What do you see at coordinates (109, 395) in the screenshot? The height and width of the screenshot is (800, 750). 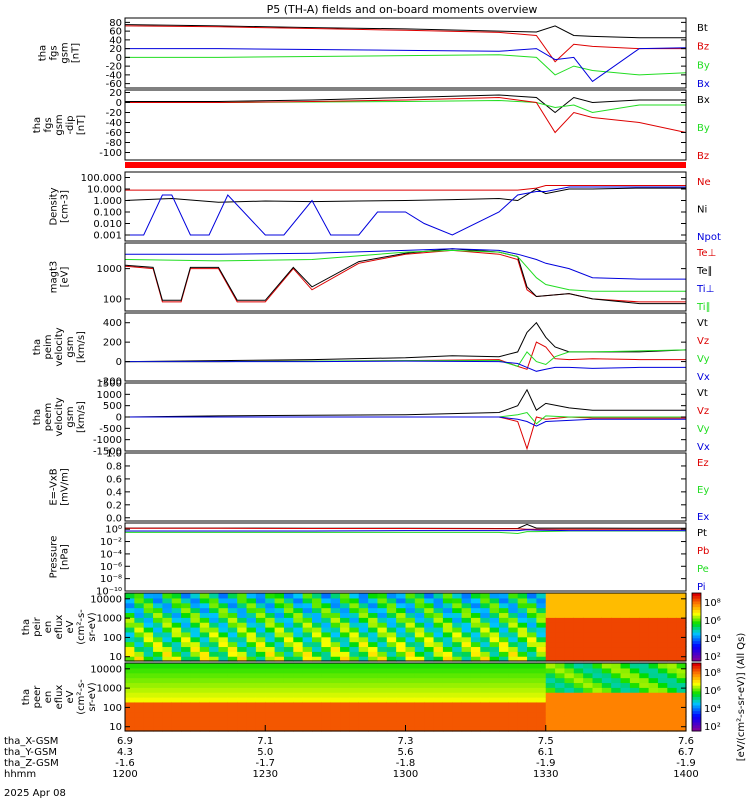 I see `y-tick-label: 1000` at bounding box center [109, 395].